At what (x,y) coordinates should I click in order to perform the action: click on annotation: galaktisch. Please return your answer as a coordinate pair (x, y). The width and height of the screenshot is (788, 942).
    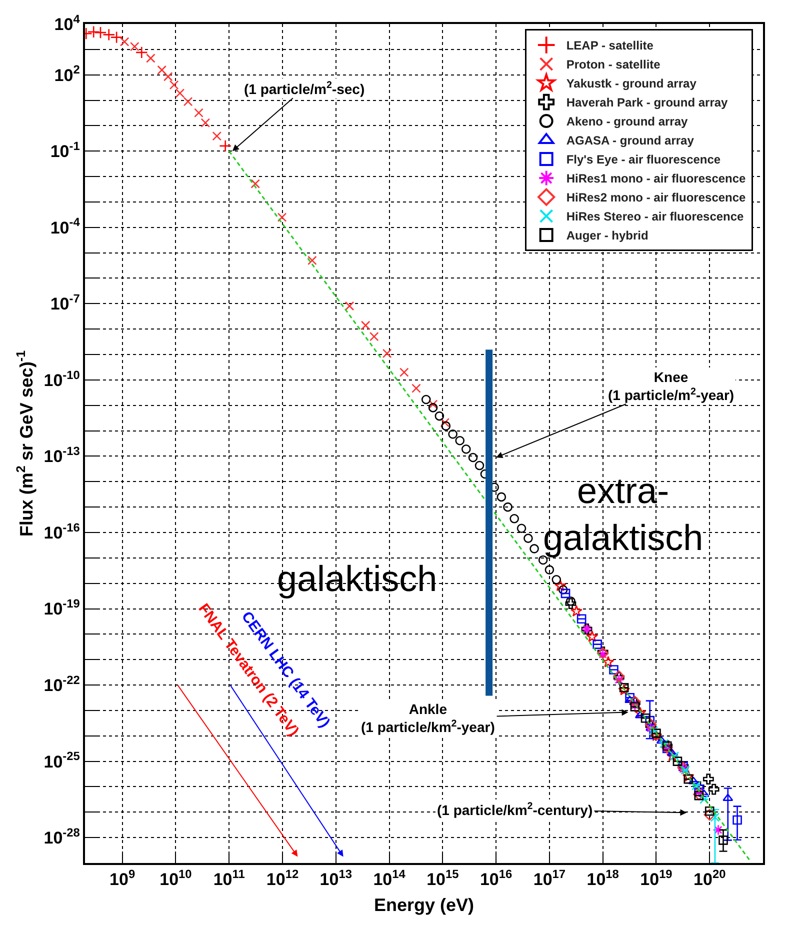
    Looking at the image, I should click on (357, 578).